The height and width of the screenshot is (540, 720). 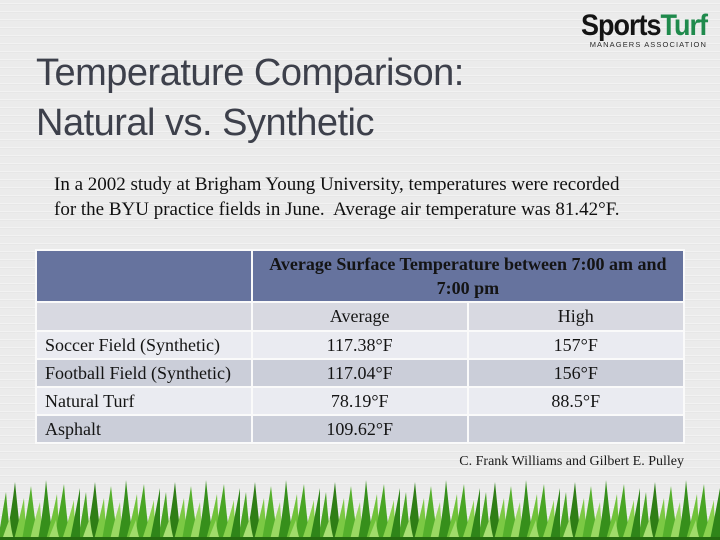 I want to click on table-row: Asphalt 109.62°F, so click(x=360, y=429).